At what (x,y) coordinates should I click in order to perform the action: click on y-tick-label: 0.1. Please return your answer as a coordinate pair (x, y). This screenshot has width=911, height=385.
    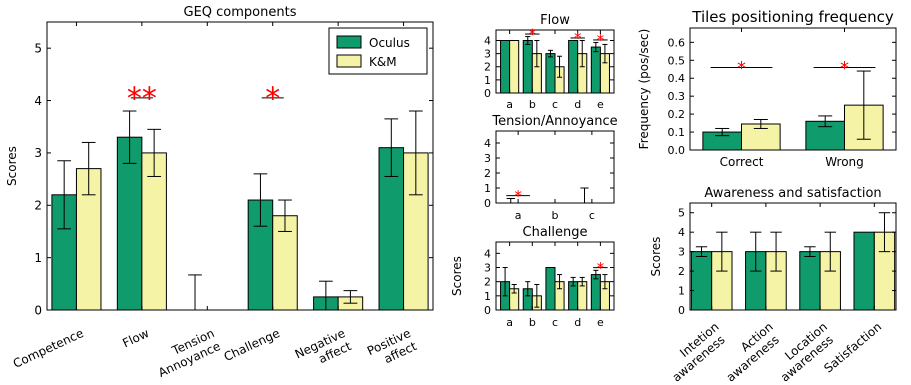
    Looking at the image, I should click on (677, 132).